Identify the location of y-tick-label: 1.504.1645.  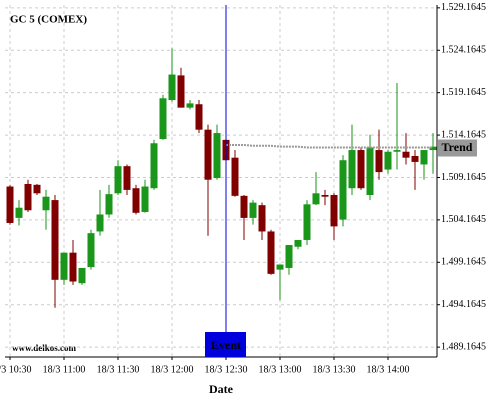
(463, 219).